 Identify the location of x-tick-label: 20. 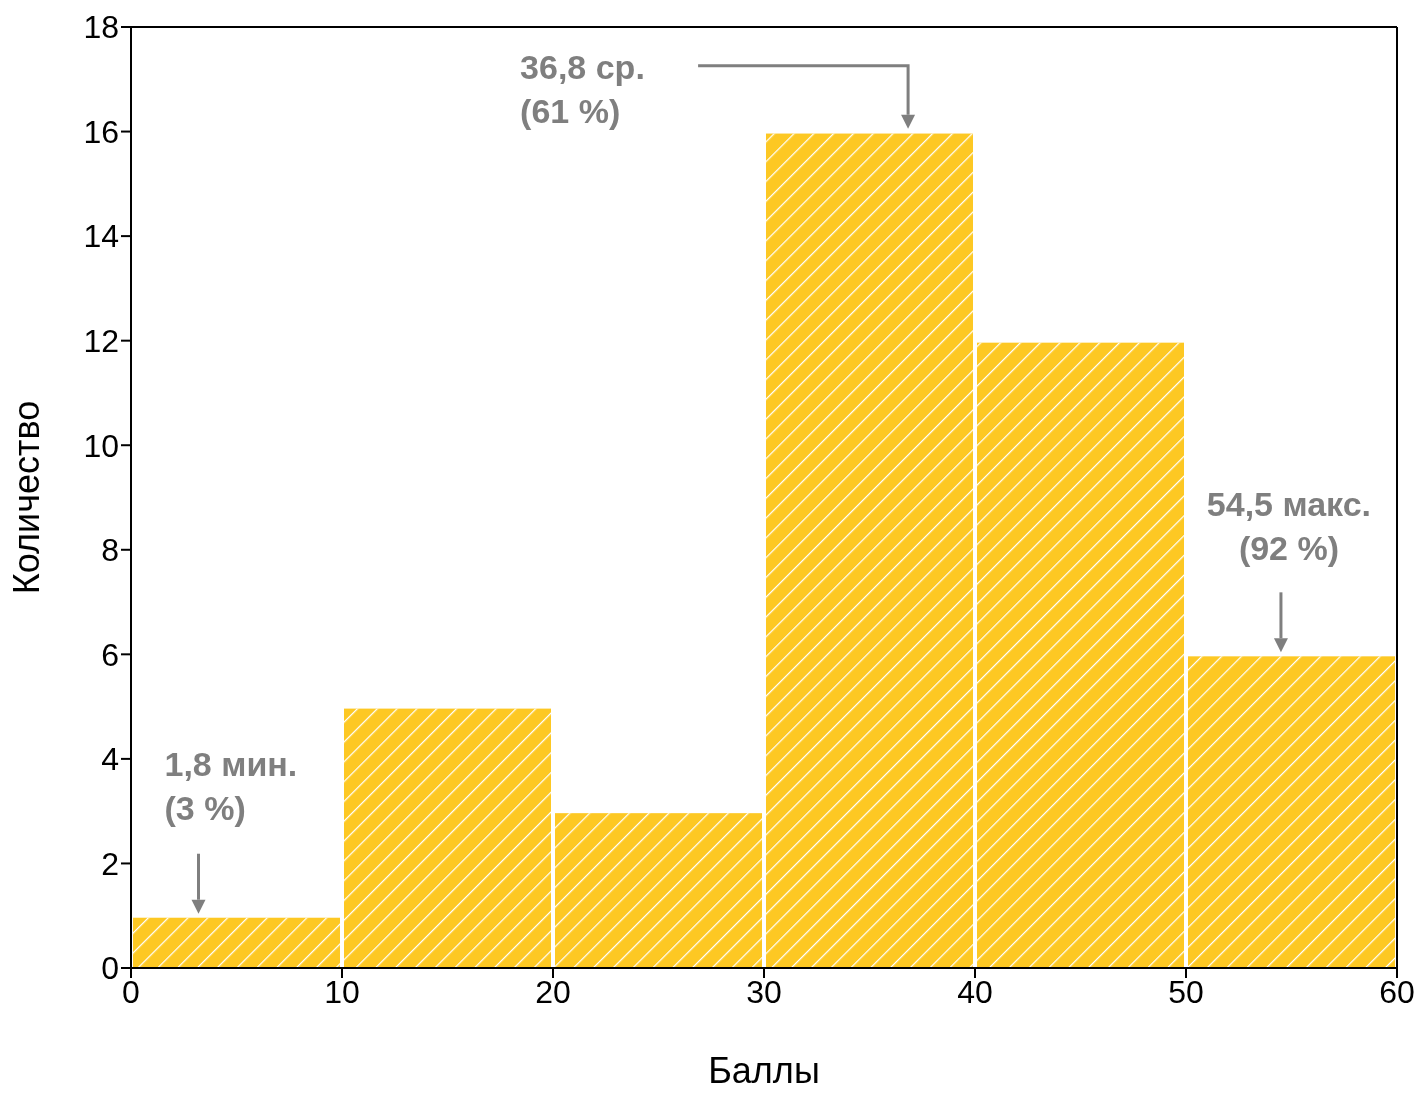
(553, 991).